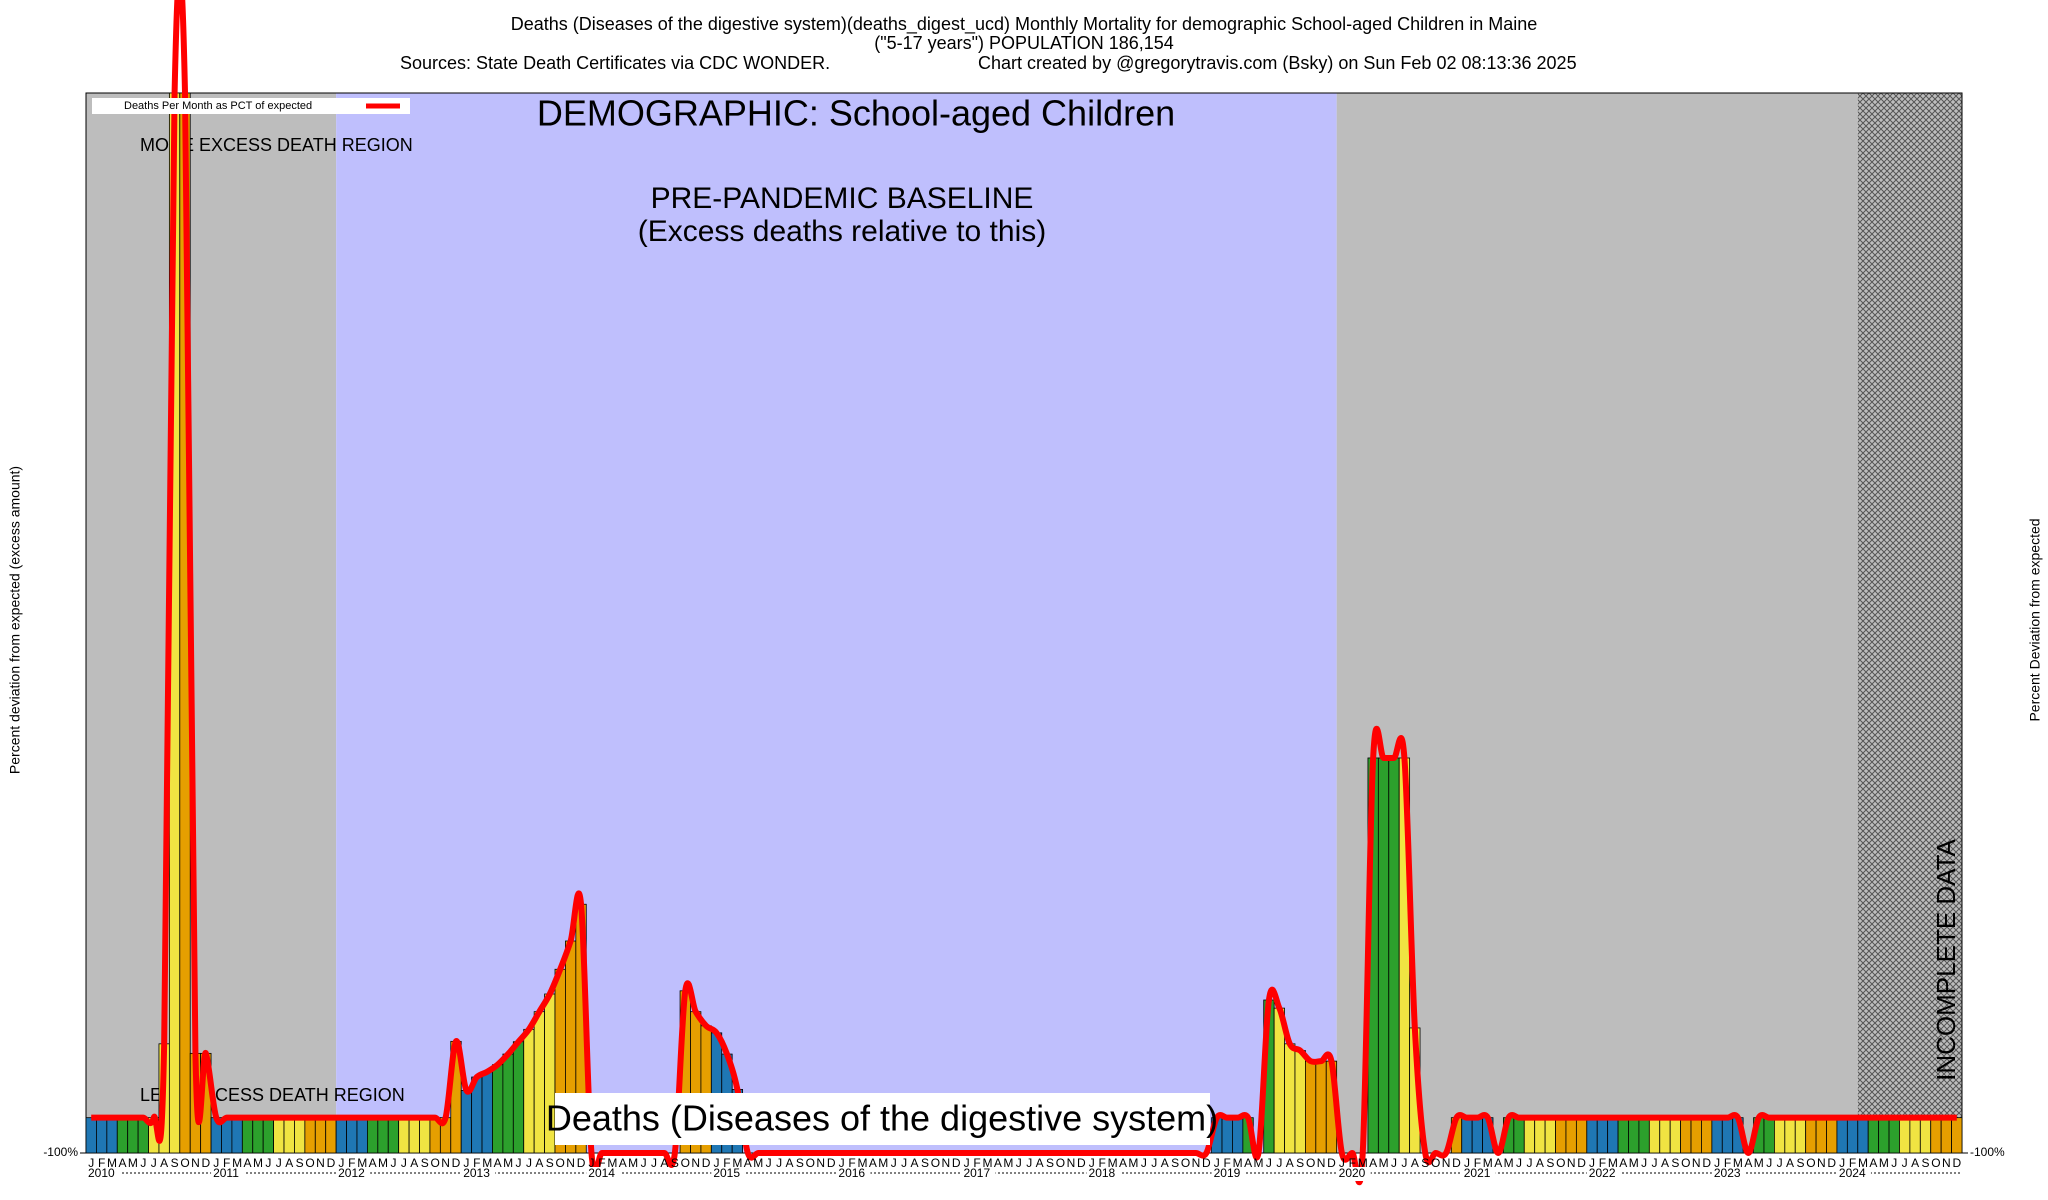 The width and height of the screenshot is (2048, 1200). I want to click on year-label: 2024, so click(1852, 1173).